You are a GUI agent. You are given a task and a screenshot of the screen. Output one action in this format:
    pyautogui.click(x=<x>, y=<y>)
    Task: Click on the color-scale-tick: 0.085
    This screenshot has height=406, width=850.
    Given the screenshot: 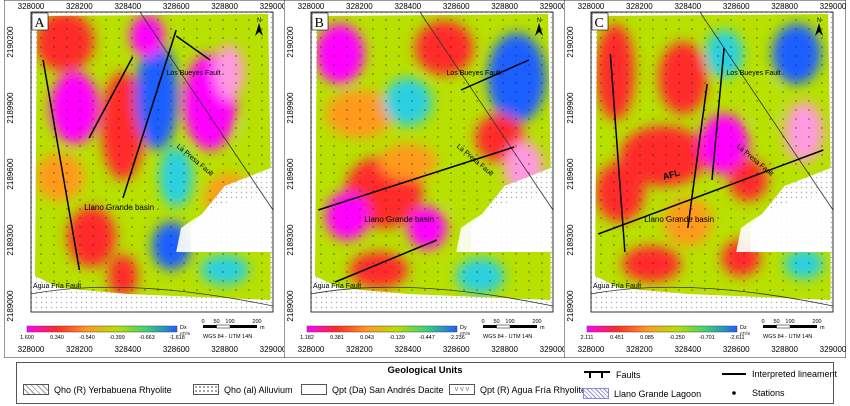 What is the action you would take?
    pyautogui.click(x=647, y=338)
    